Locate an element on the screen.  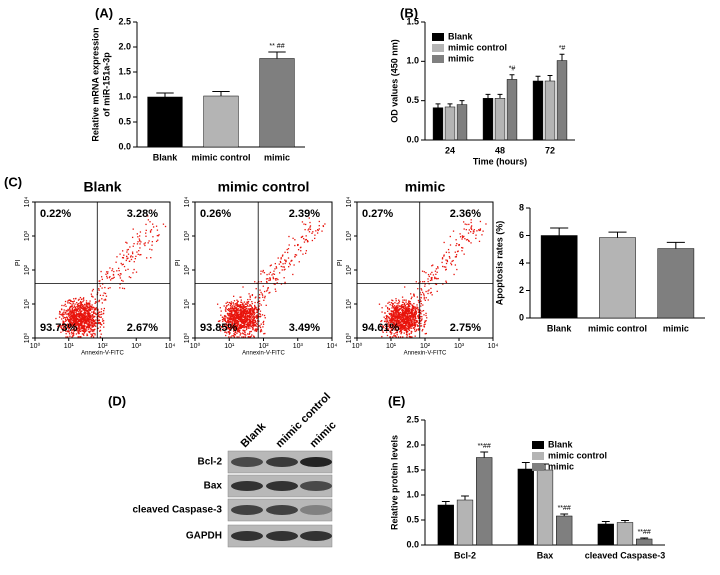
row-label: Bax is located at coordinates (213, 486).